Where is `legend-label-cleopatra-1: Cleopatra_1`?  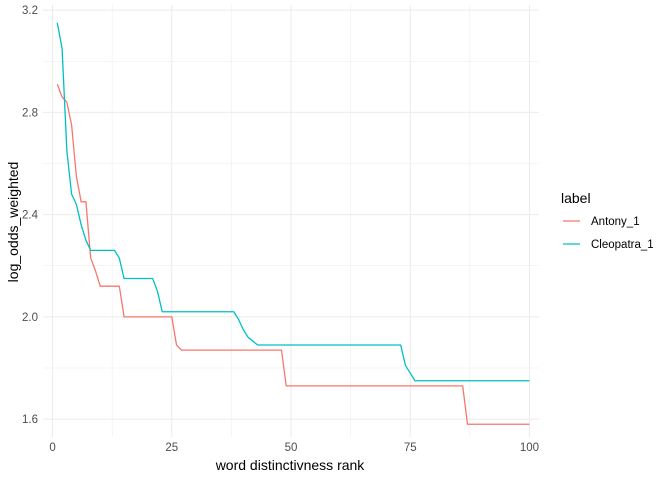 legend-label-cleopatra-1: Cleopatra_1 is located at coordinates (622, 245).